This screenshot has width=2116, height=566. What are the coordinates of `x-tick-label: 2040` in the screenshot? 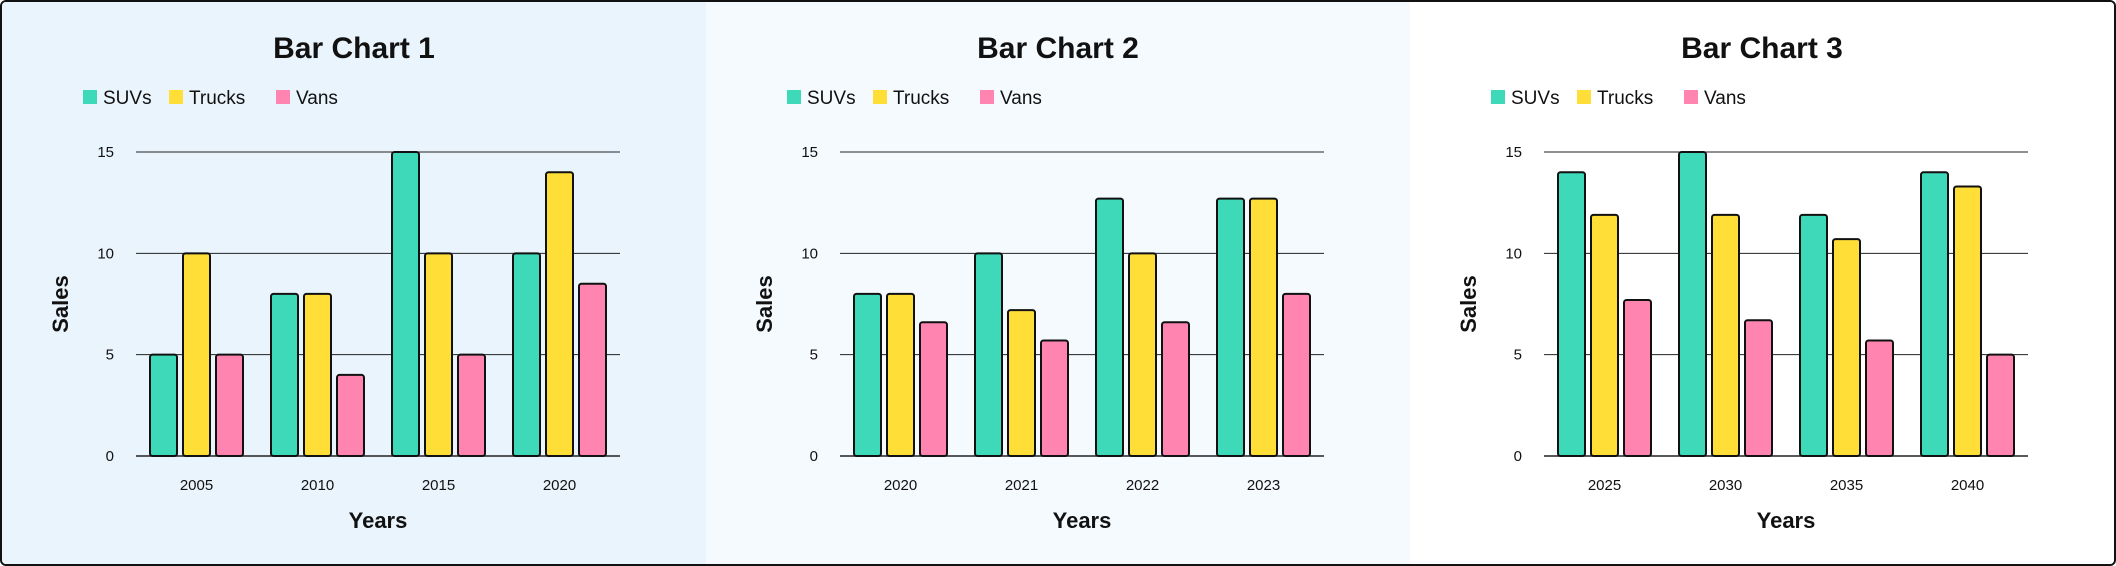 It's located at (1967, 485).